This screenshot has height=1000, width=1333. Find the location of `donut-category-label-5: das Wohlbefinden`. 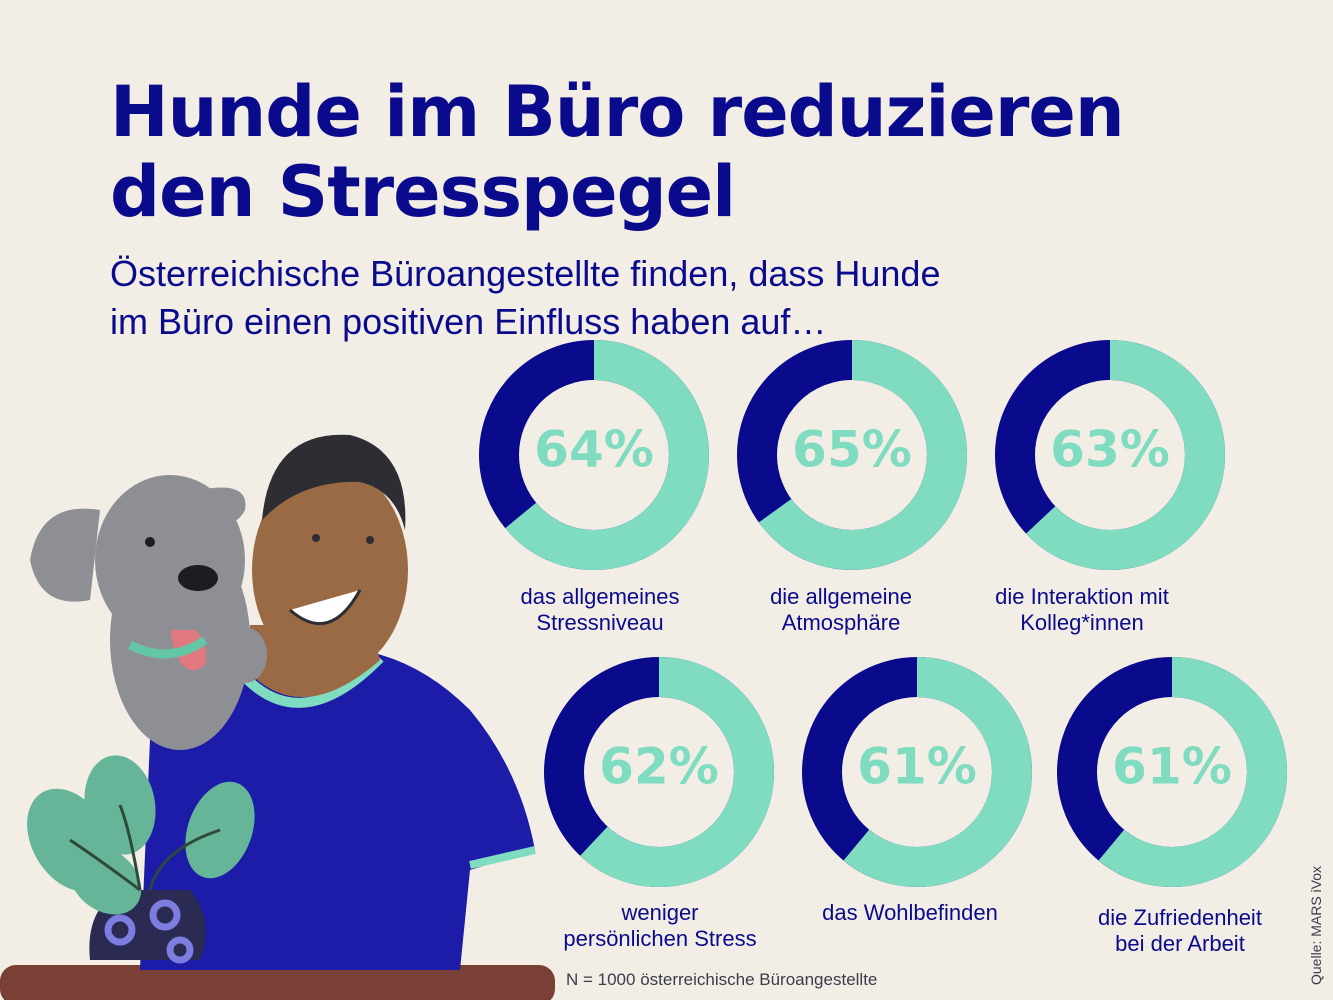

donut-category-label-5: das Wohlbefinden is located at coordinates (910, 912).